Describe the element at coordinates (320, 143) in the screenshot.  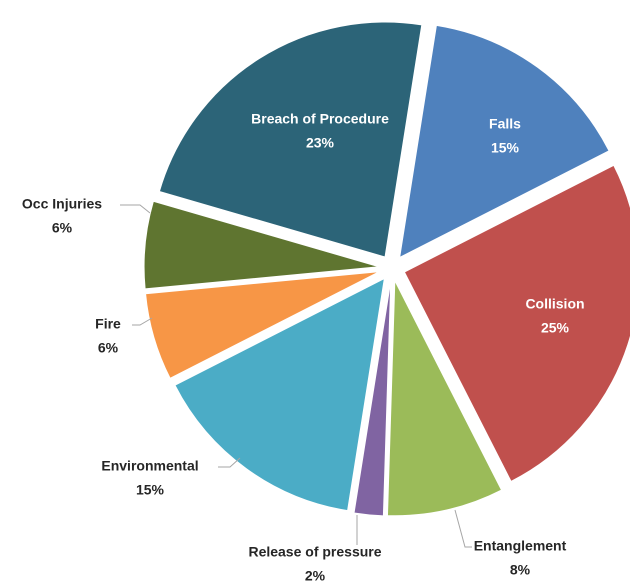
I see `slice-value-label: 23%` at that location.